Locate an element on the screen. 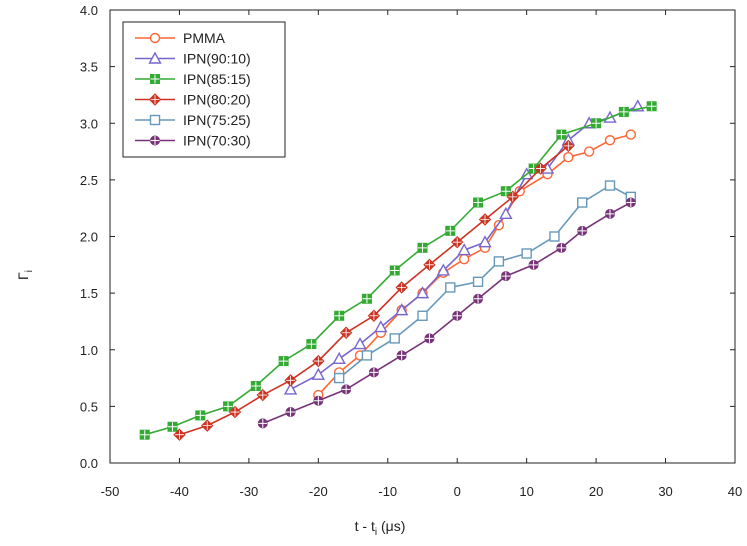 The width and height of the screenshot is (747, 546). legend-label: IPN(80:20) is located at coordinates (217, 100).